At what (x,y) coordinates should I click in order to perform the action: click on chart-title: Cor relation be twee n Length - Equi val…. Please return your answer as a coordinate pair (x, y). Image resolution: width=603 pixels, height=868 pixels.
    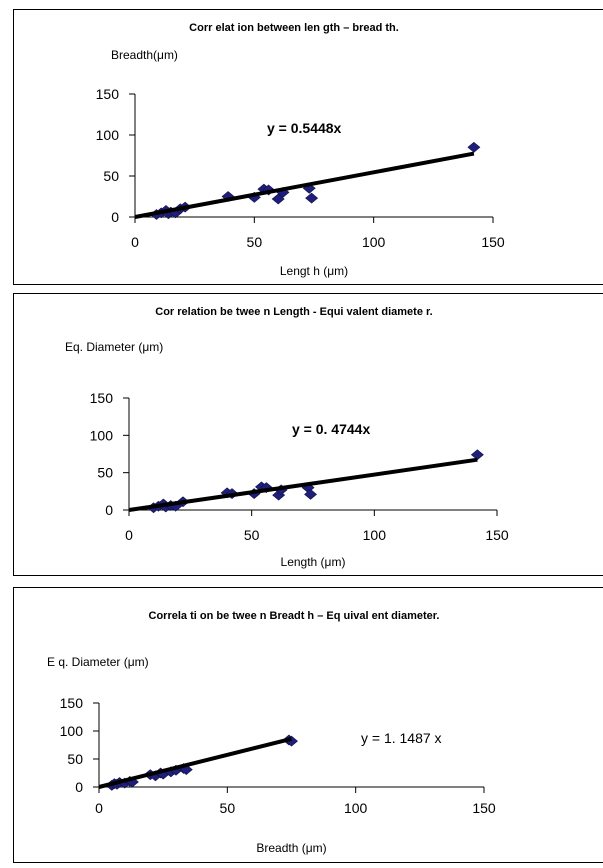
    Looking at the image, I should click on (294, 312).